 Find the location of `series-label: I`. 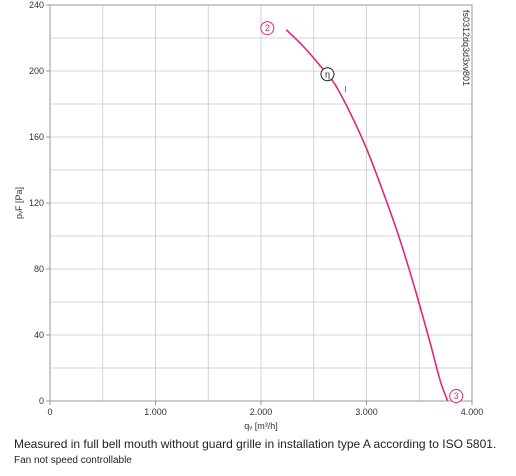

series-label: I is located at coordinates (345, 89).